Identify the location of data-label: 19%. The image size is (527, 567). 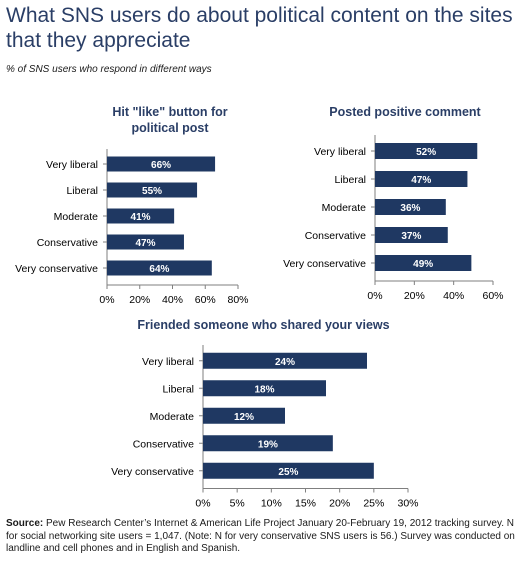
(268, 444).